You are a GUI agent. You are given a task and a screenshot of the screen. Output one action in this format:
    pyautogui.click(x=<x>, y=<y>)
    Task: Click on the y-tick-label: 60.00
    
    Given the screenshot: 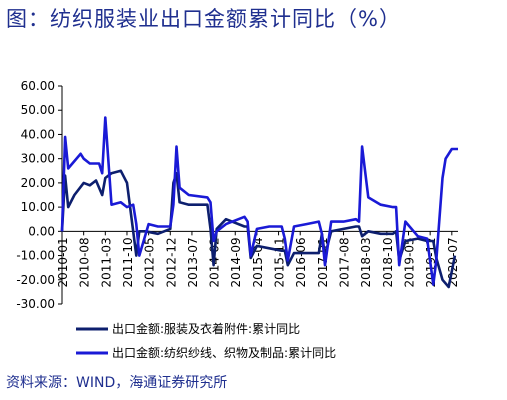 What is the action you would take?
    pyautogui.click(x=38, y=86)
    